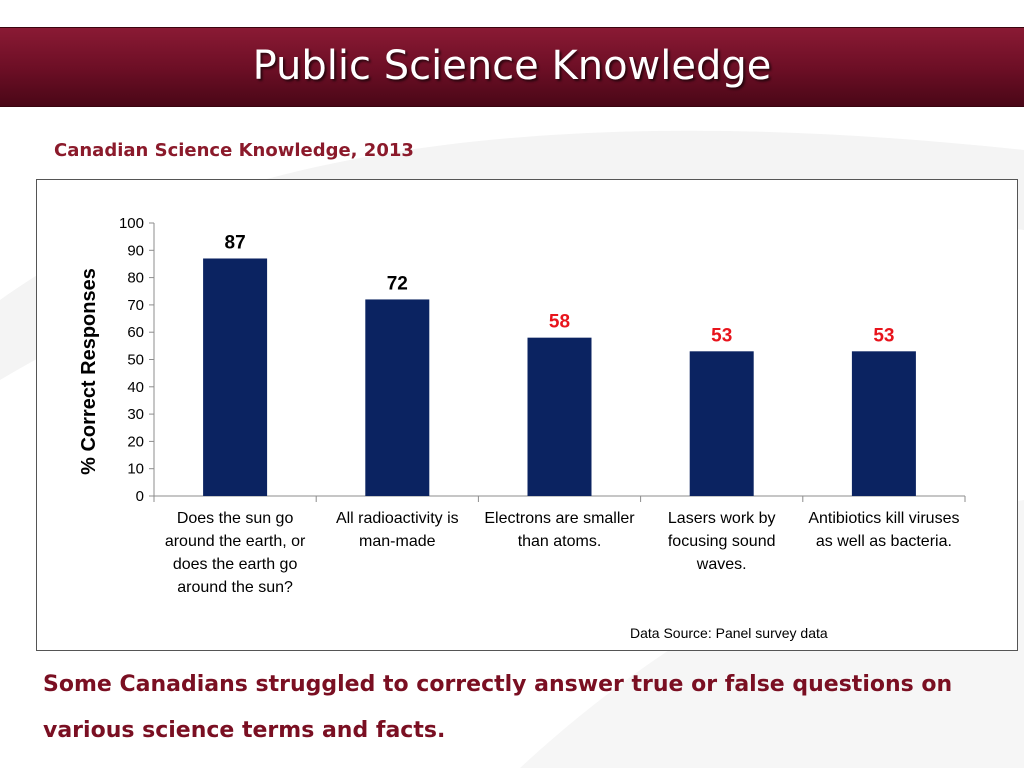 This screenshot has height=768, width=1024. What do you see at coordinates (559, 530) in the screenshot?
I see `x-category-label: Electrons are smaller than atoms.` at bounding box center [559, 530].